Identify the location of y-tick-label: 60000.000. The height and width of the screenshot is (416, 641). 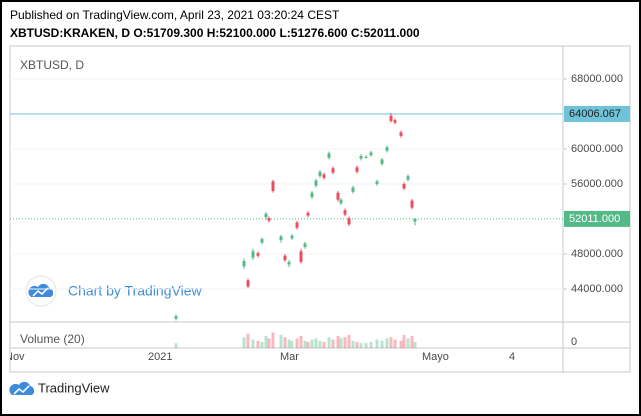
(597, 149).